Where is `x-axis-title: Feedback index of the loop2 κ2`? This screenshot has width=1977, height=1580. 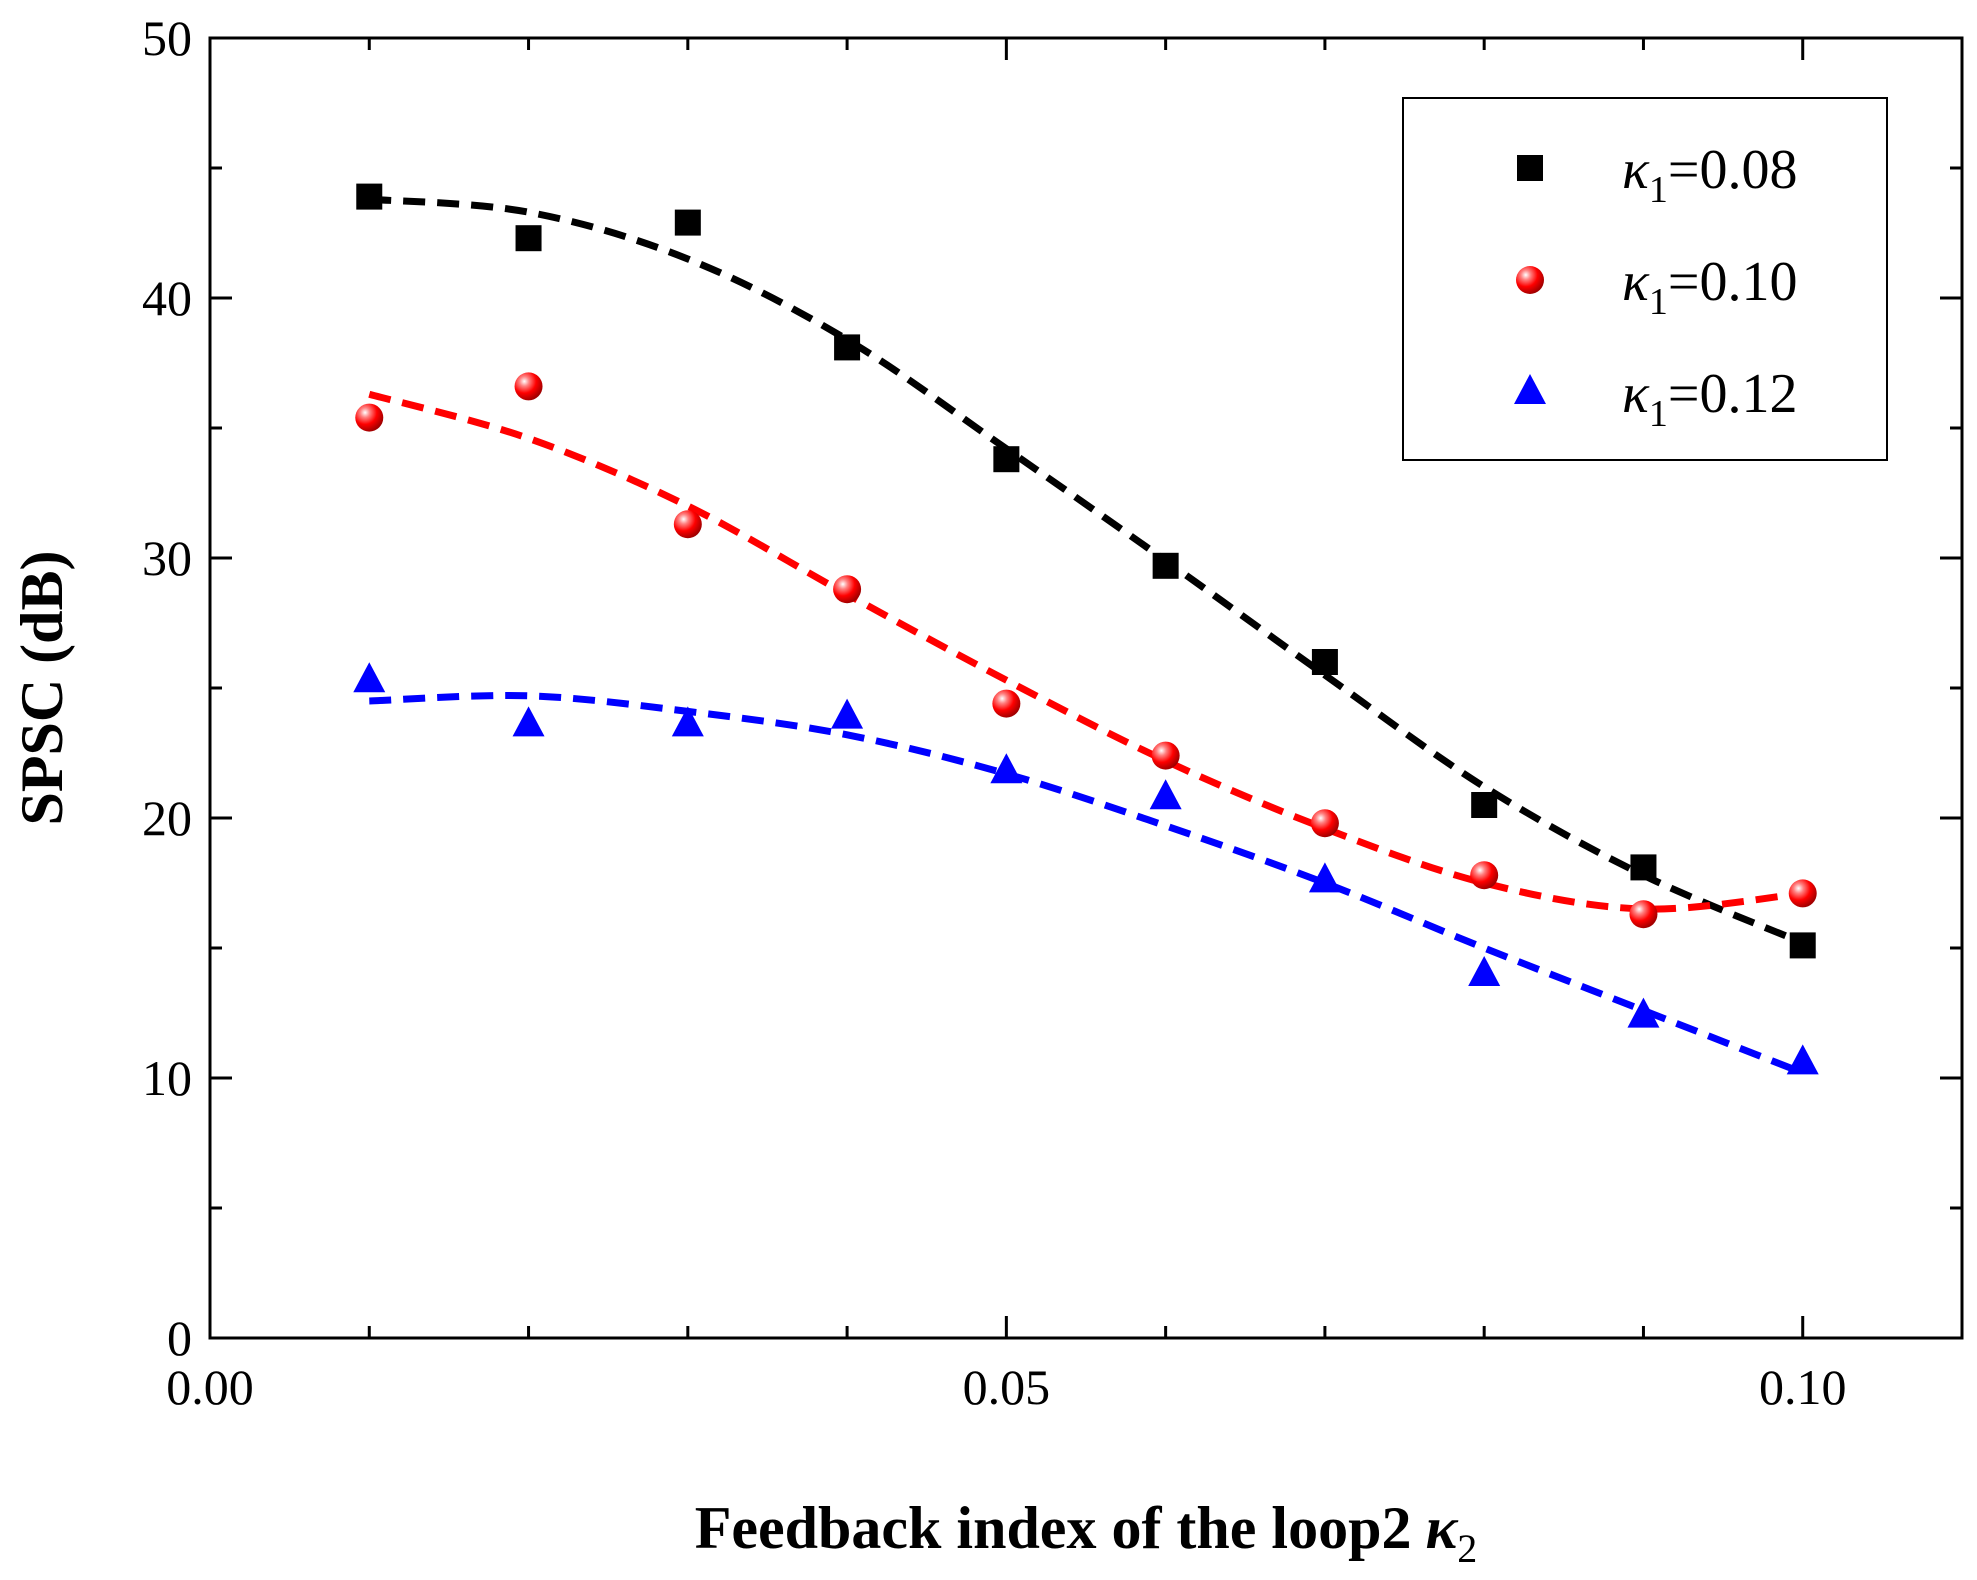
x-axis-title: Feedback index of the loop2 κ2 is located at coordinates (1086, 1533).